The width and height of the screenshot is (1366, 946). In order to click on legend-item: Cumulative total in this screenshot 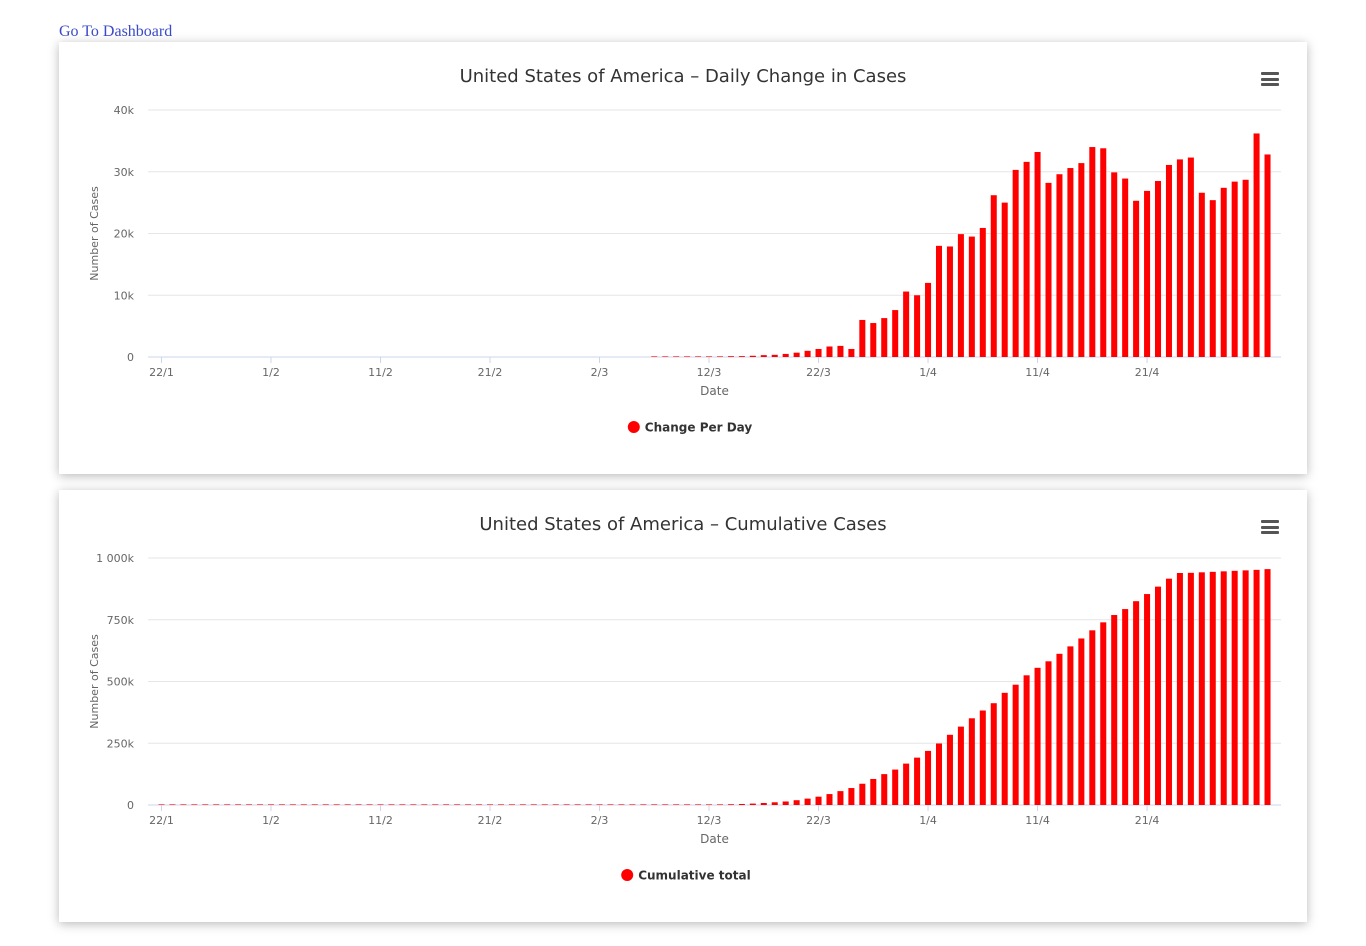, I will do `click(686, 876)`.